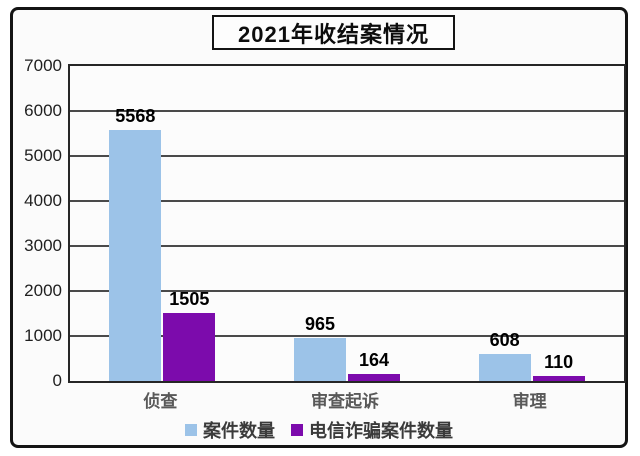  I want to click on bar-审查起诉-电信诈骗案件数量, so click(374, 377).